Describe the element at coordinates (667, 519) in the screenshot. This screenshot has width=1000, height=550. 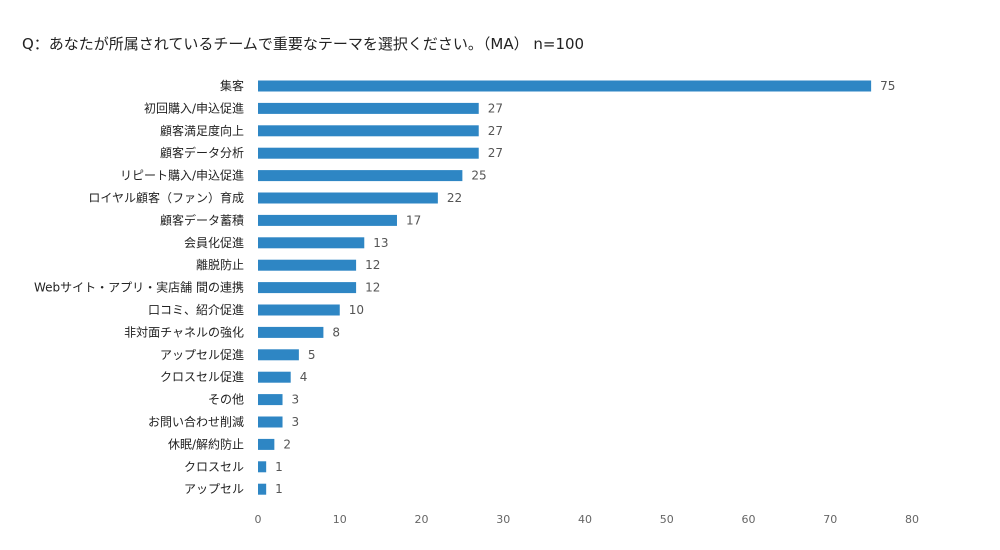
I see `x-tick-label: 50` at that location.